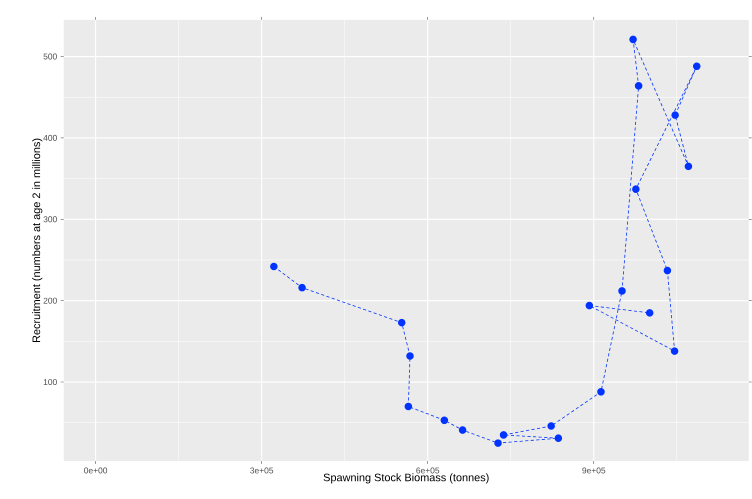 This screenshot has width=752, height=499. Describe the element at coordinates (594, 471) in the screenshot. I see `x-tick-label: 9e+05` at that location.